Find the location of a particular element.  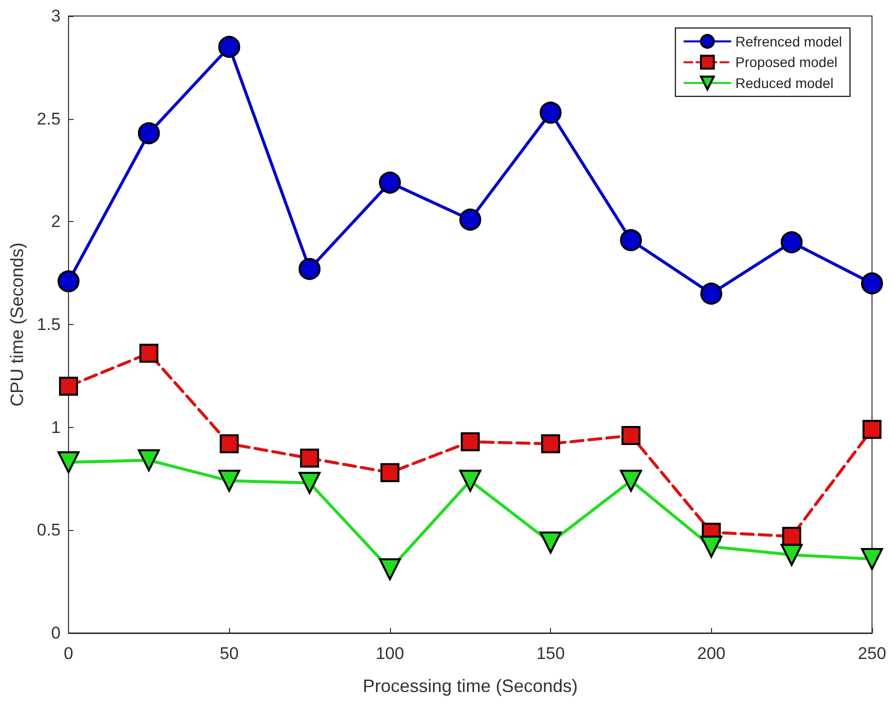

y-axis-title: CPU time (Seconds) is located at coordinates (17, 324).